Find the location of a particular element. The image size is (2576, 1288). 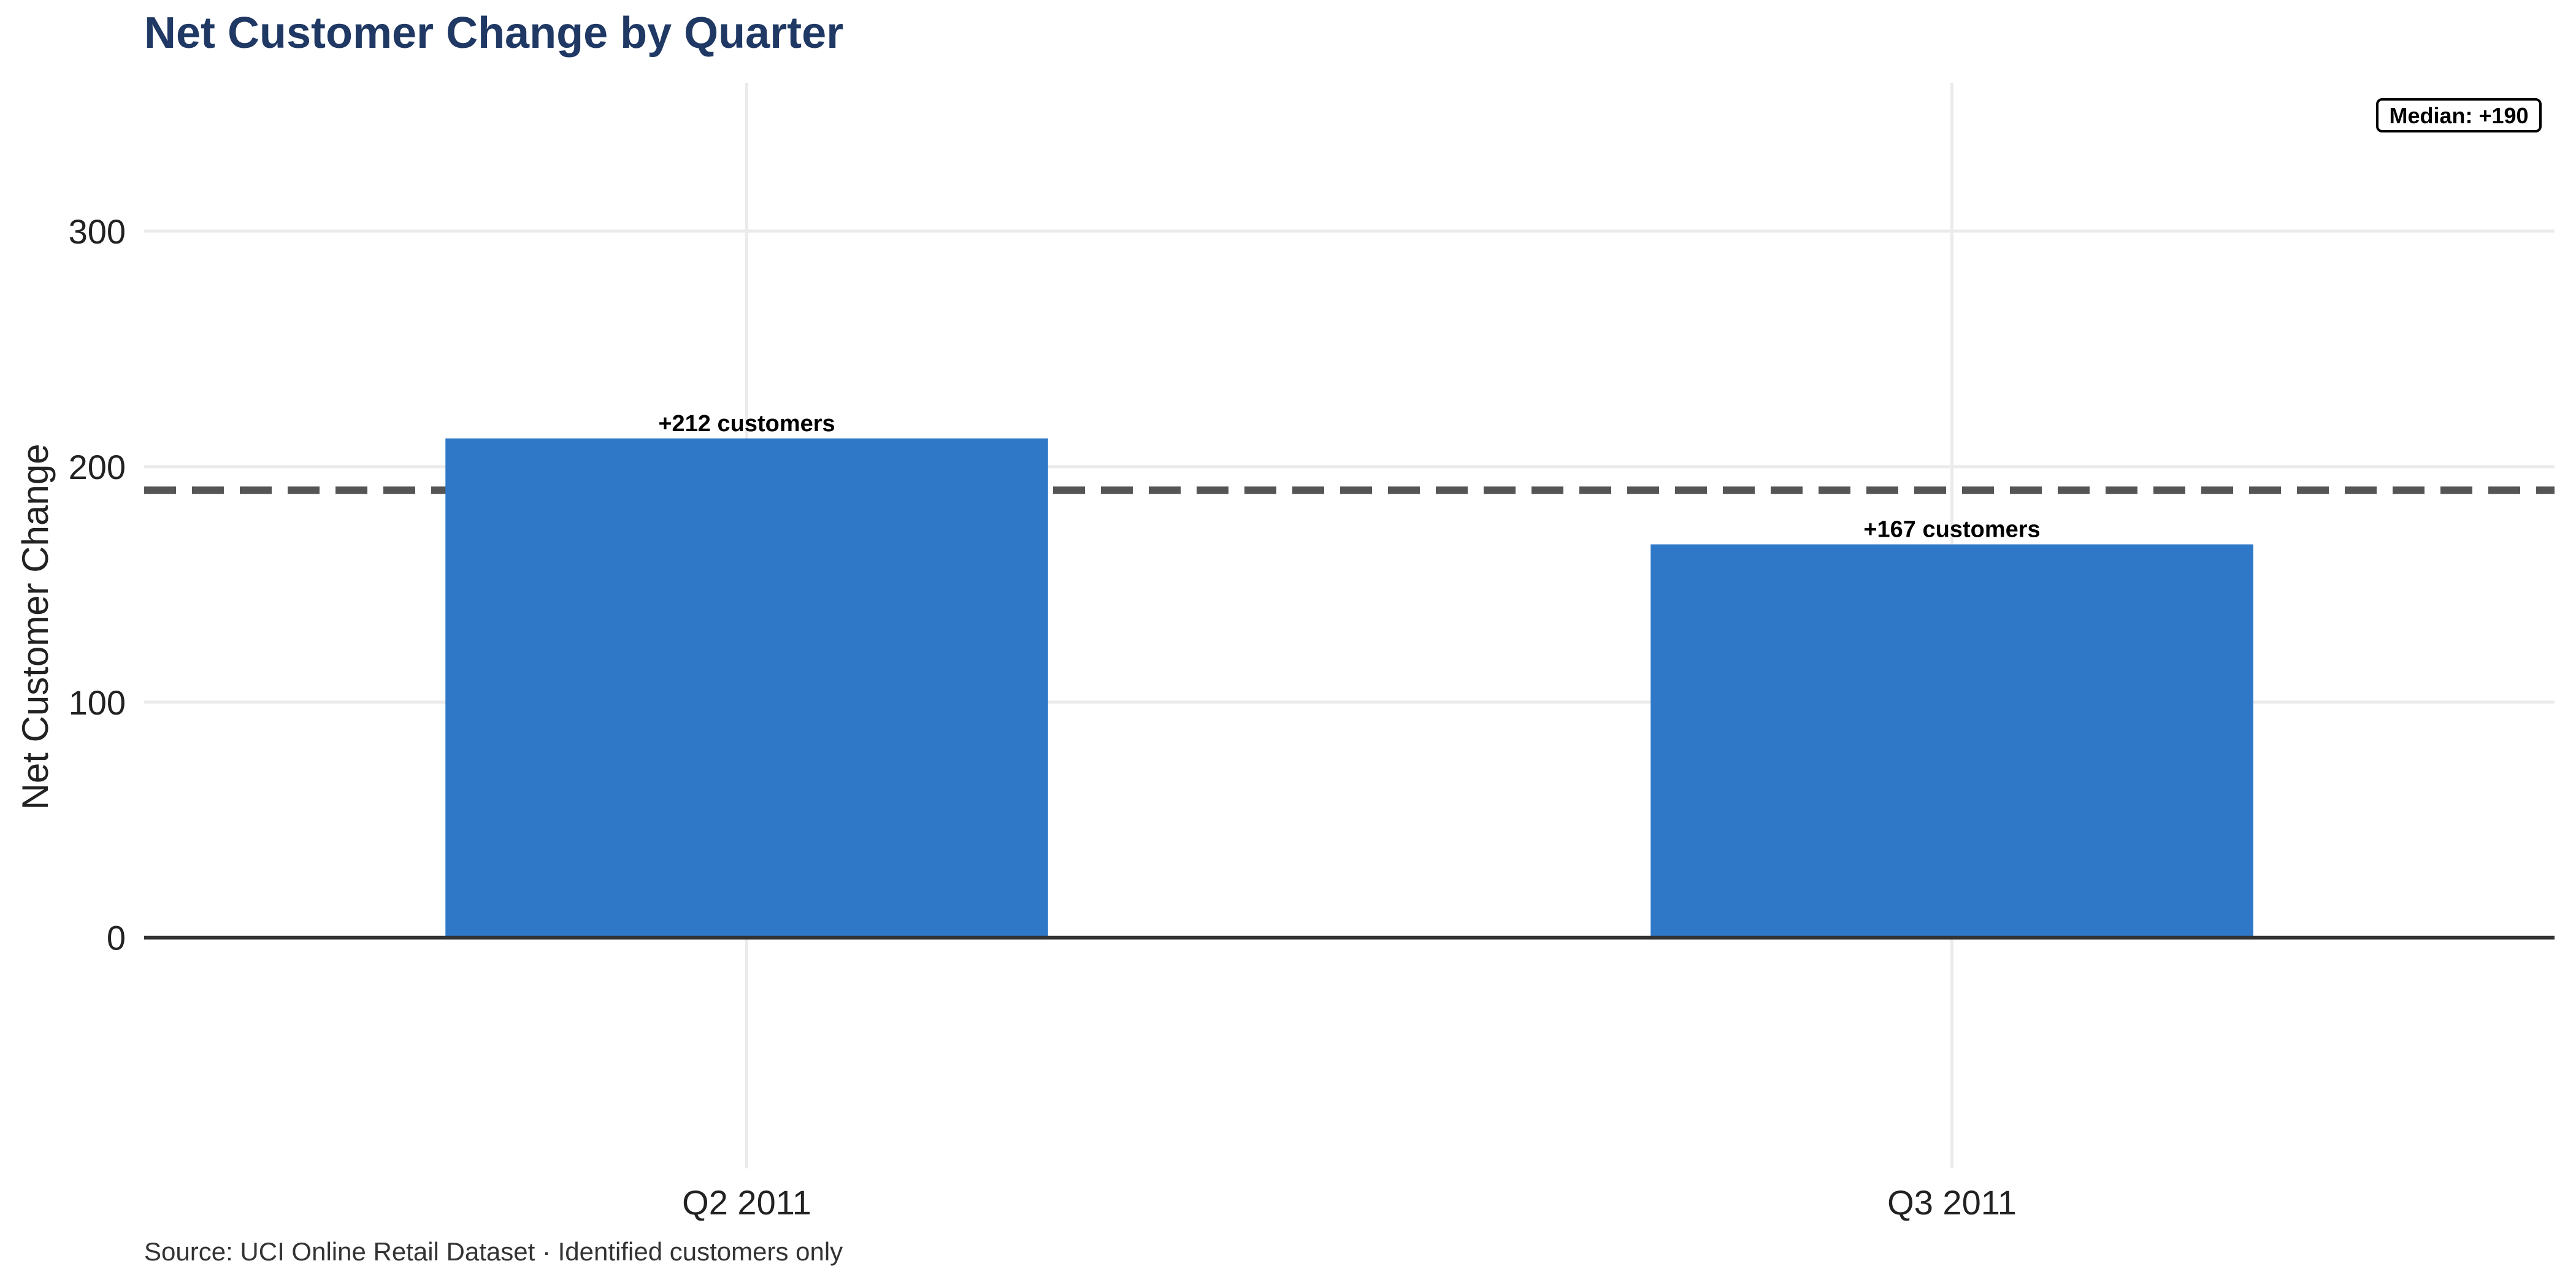

median-annotation: Median: +190 is located at coordinates (2459, 115).